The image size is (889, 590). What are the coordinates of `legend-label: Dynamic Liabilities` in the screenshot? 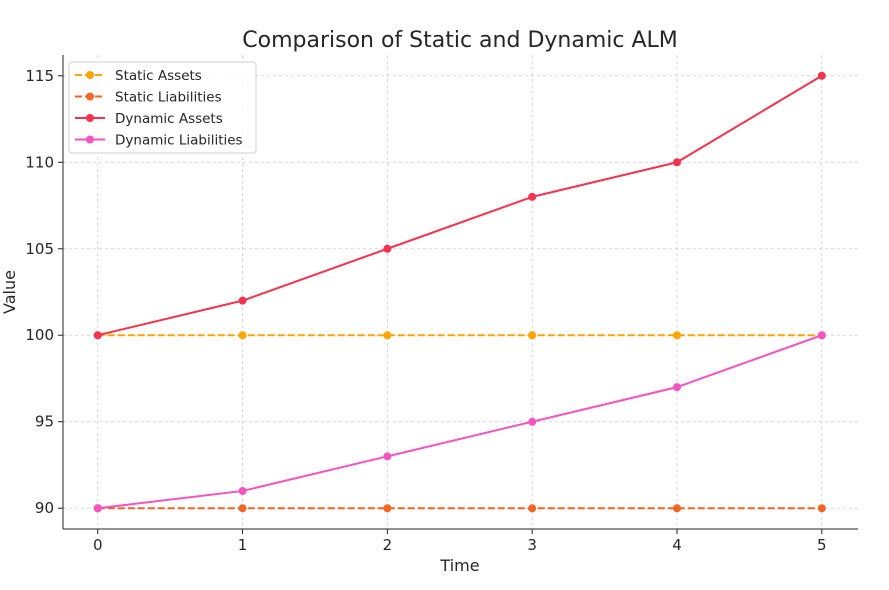 It's located at (179, 141).